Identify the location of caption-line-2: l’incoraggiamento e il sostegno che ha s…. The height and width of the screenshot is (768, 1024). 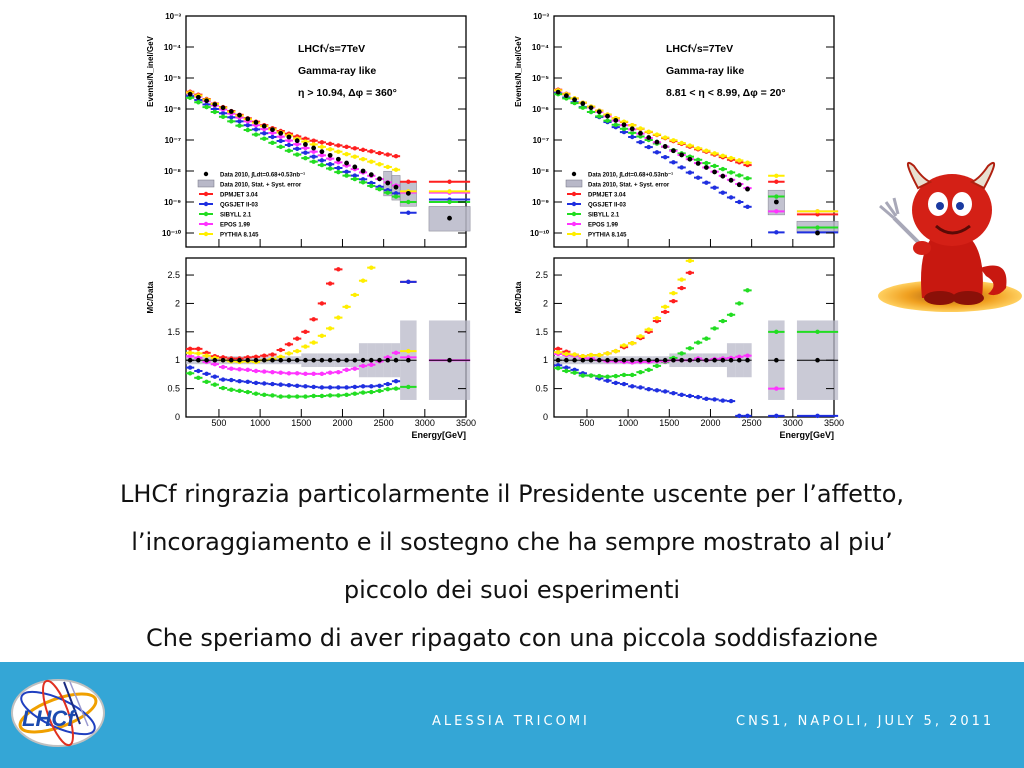
(512, 542).